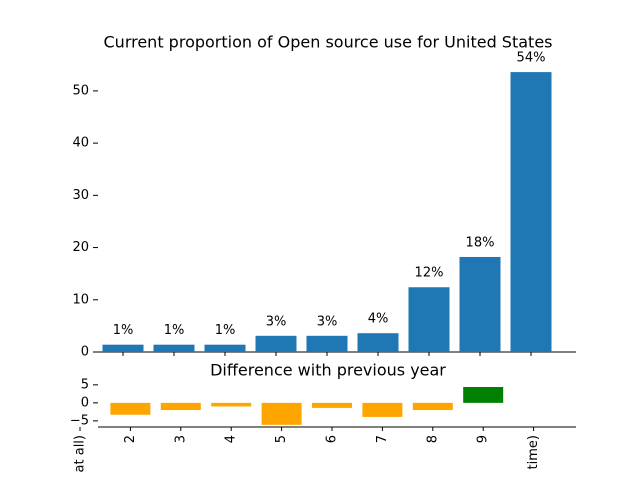 The width and height of the screenshot is (640, 480). What do you see at coordinates (533, 452) in the screenshot?
I see `x-tick-label: time)` at bounding box center [533, 452].